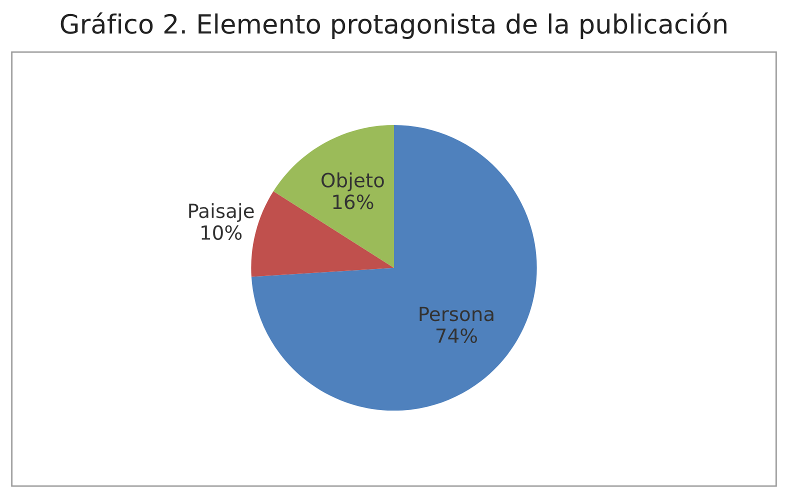 The height and width of the screenshot is (496, 788). What do you see at coordinates (457, 336) in the screenshot?
I see `data-label: 74%` at bounding box center [457, 336].